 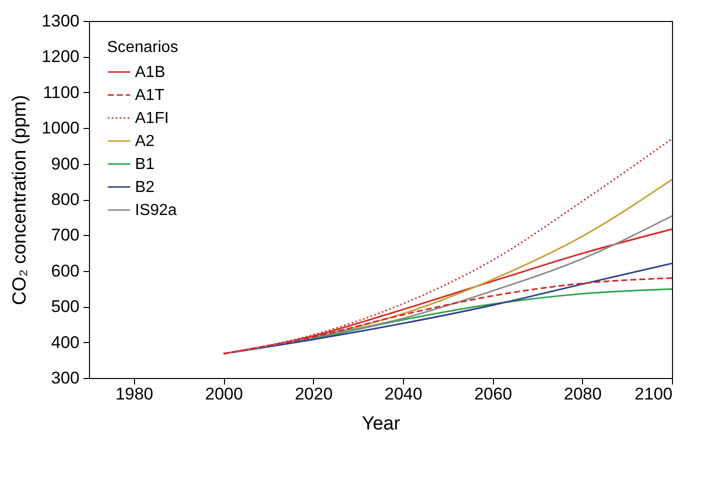 What do you see at coordinates (145, 141) in the screenshot?
I see `legend-label: A2` at bounding box center [145, 141].